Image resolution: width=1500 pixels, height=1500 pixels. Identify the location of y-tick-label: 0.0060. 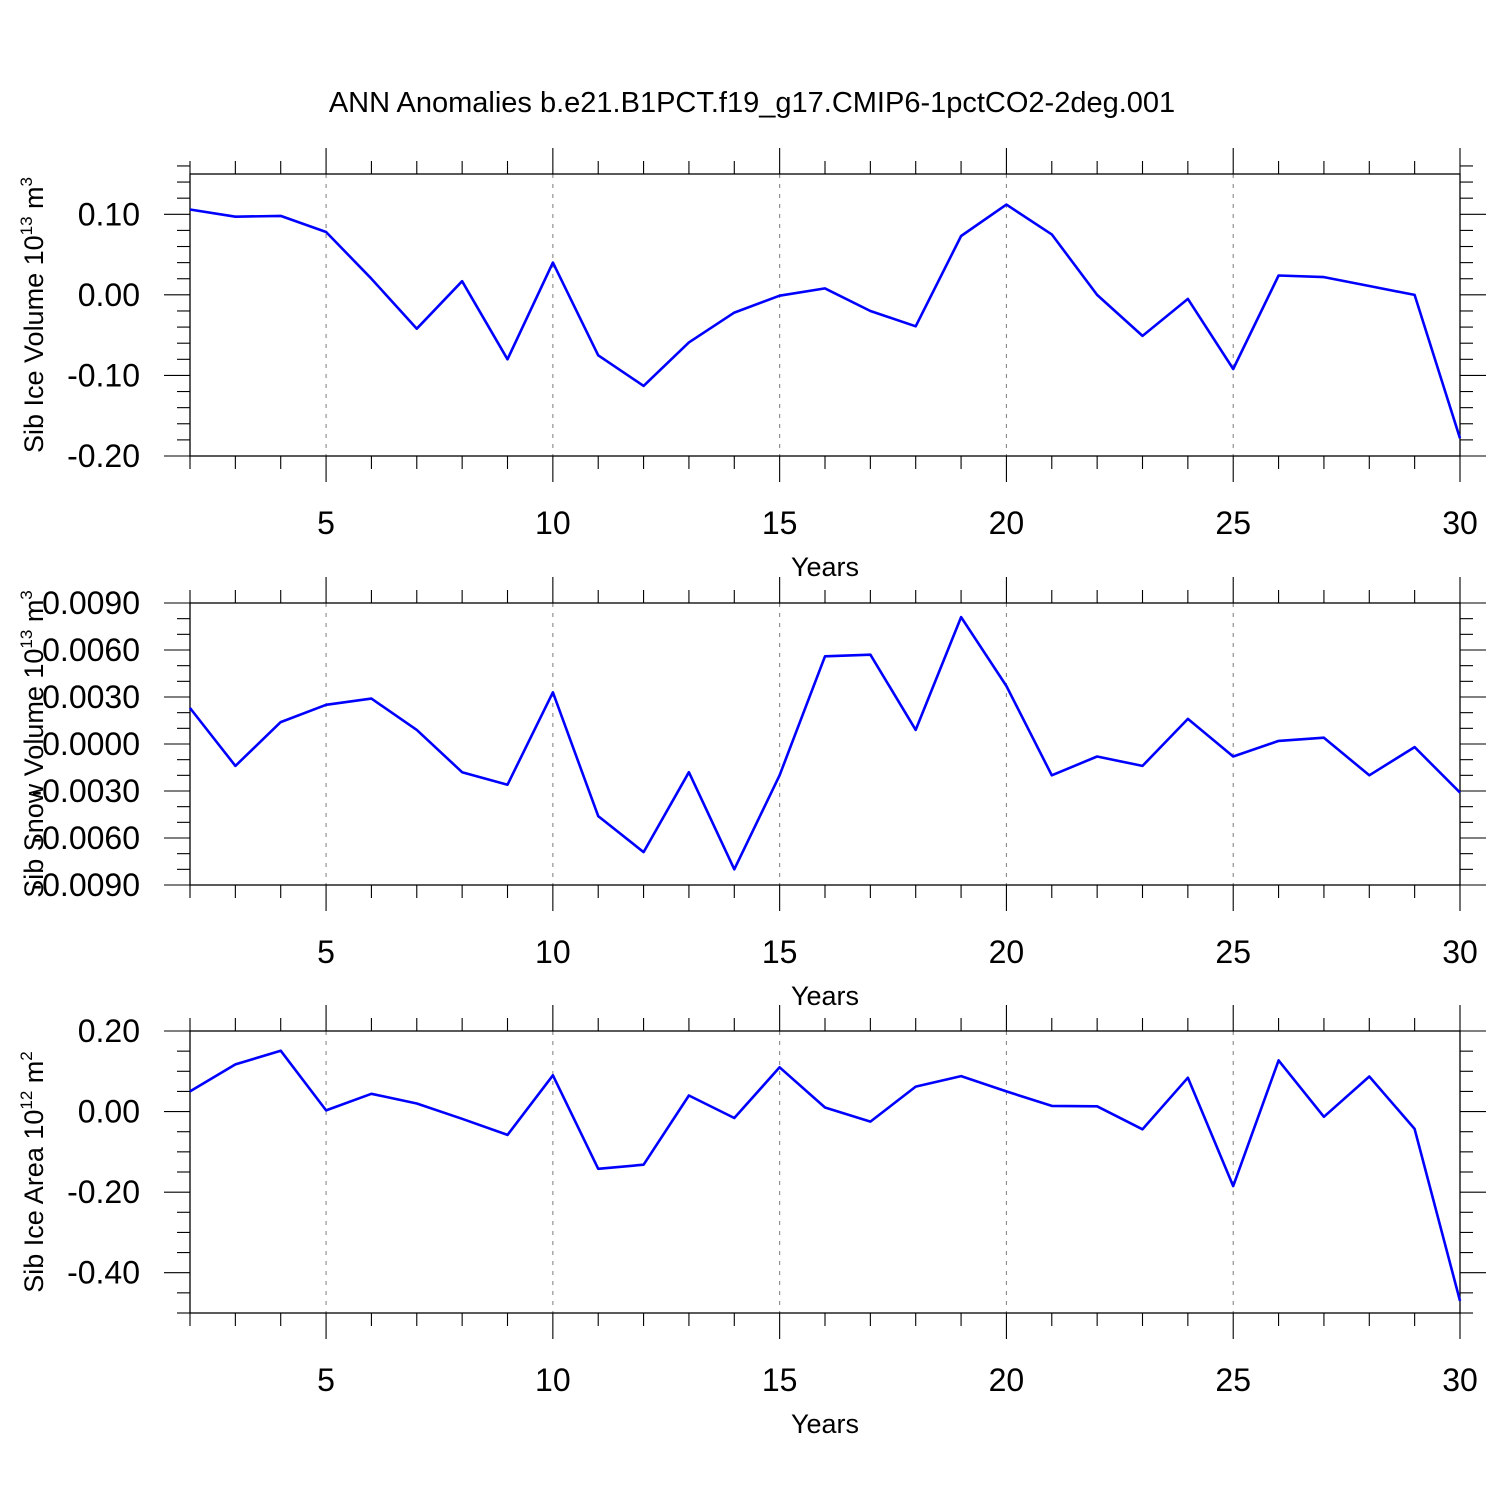
(91, 650).